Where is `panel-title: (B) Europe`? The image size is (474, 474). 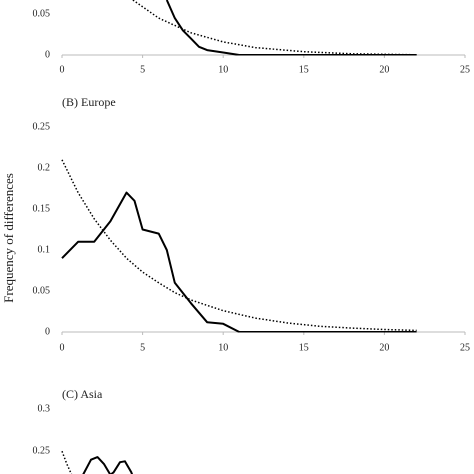 panel-title: (B) Europe is located at coordinates (89, 102).